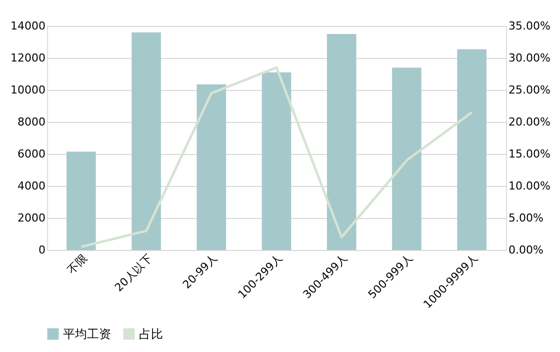 The height and width of the screenshot is (352, 560). Describe the element at coordinates (529, 122) in the screenshot. I see `y2-tick-label: 20.00%` at that location.